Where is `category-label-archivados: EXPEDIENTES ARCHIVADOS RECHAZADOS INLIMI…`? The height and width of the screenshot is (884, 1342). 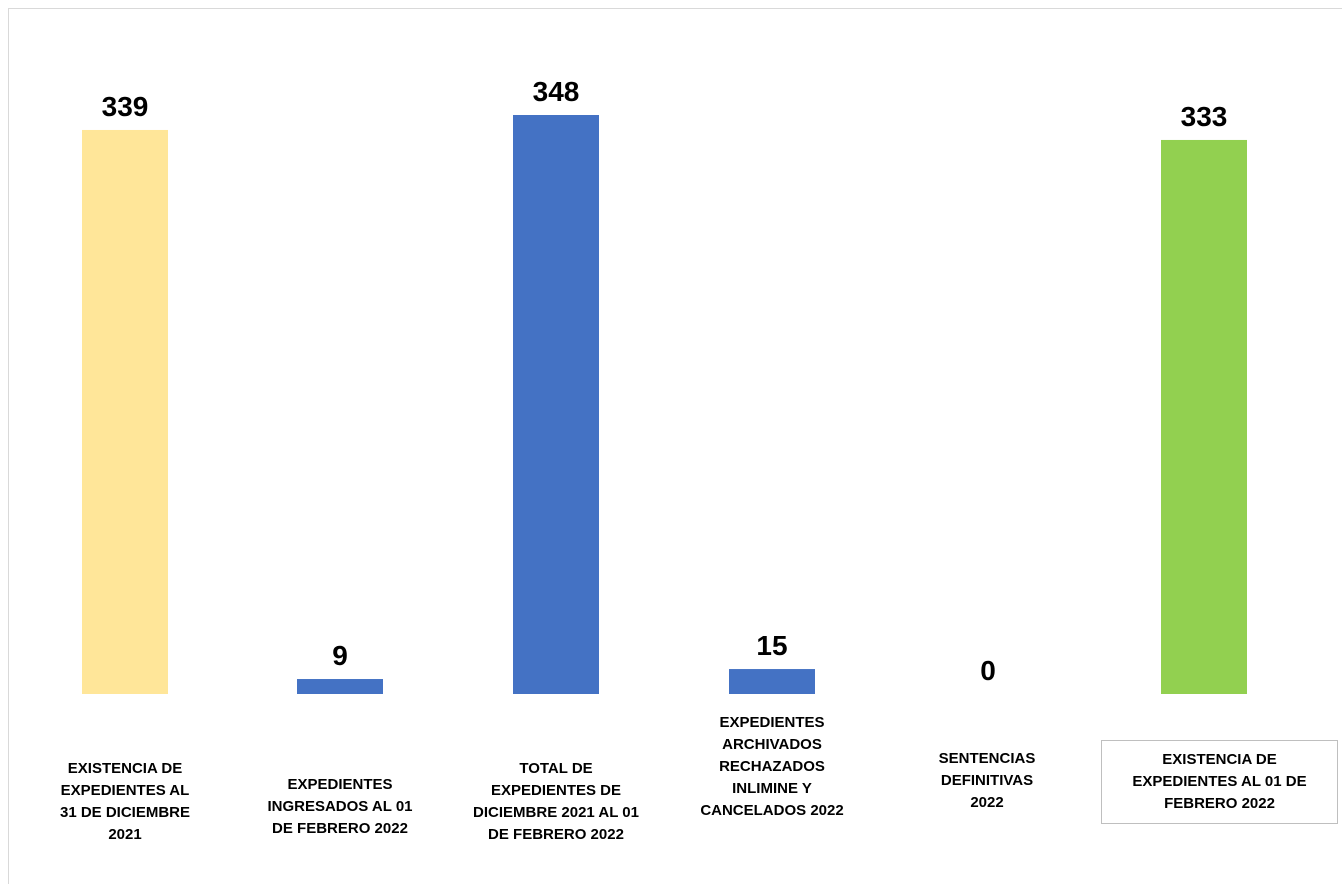
category-label-archivados: EXPEDIENTES ARCHIVADOS RECHAZADOS INLIMI… is located at coordinates (772, 766).